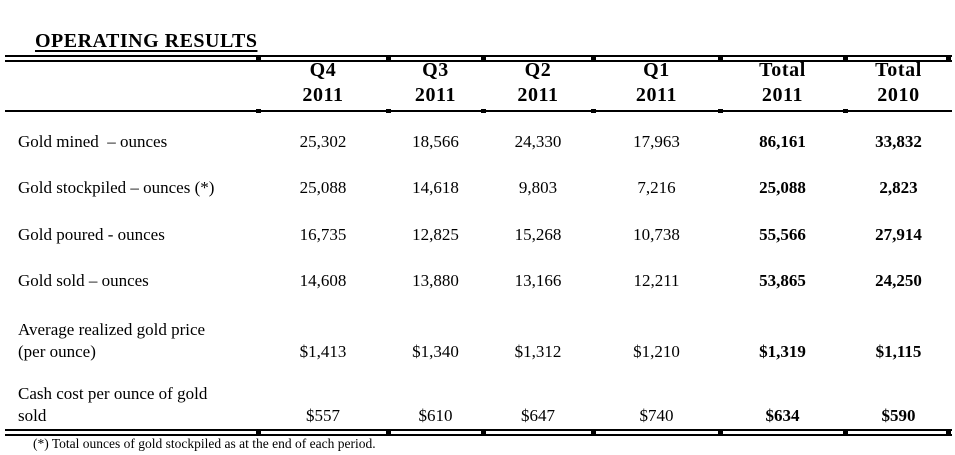 Image resolution: width=955 pixels, height=455 pixels. What do you see at coordinates (435, 84) in the screenshot?
I see `column-header-q3-2011: Q3 2011` at bounding box center [435, 84].